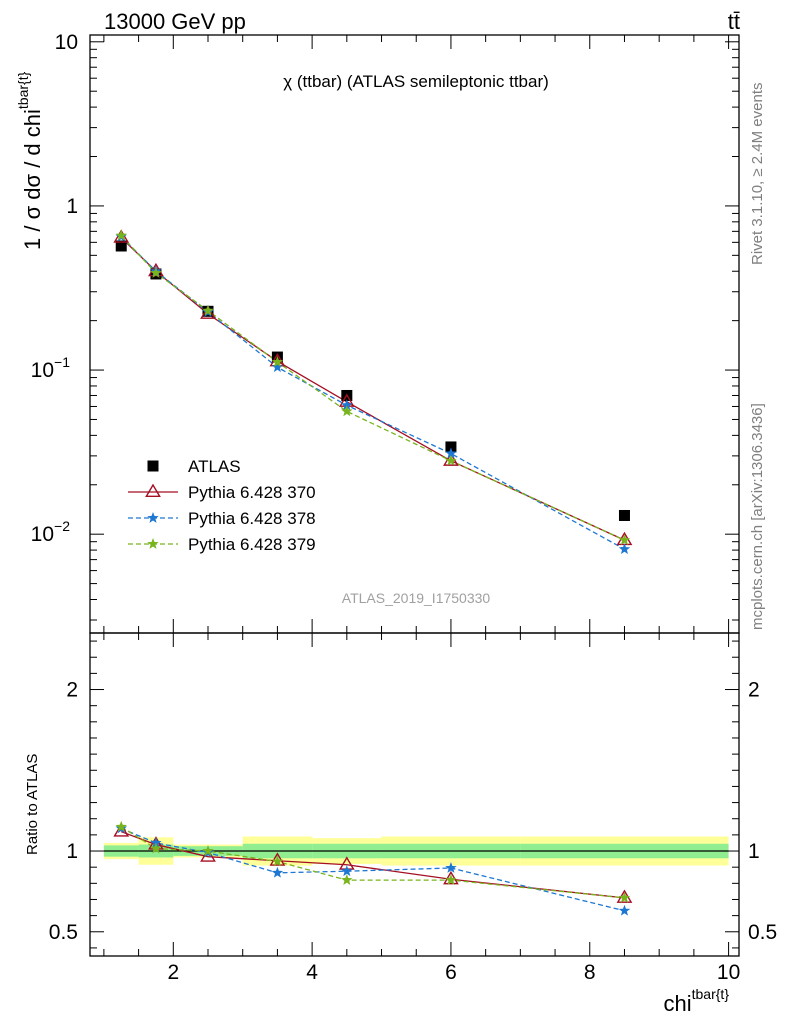  What do you see at coordinates (757, 516) in the screenshot?
I see `mcplots-label: mcplots.cern.ch [arXiv:1306.3436]` at bounding box center [757, 516].